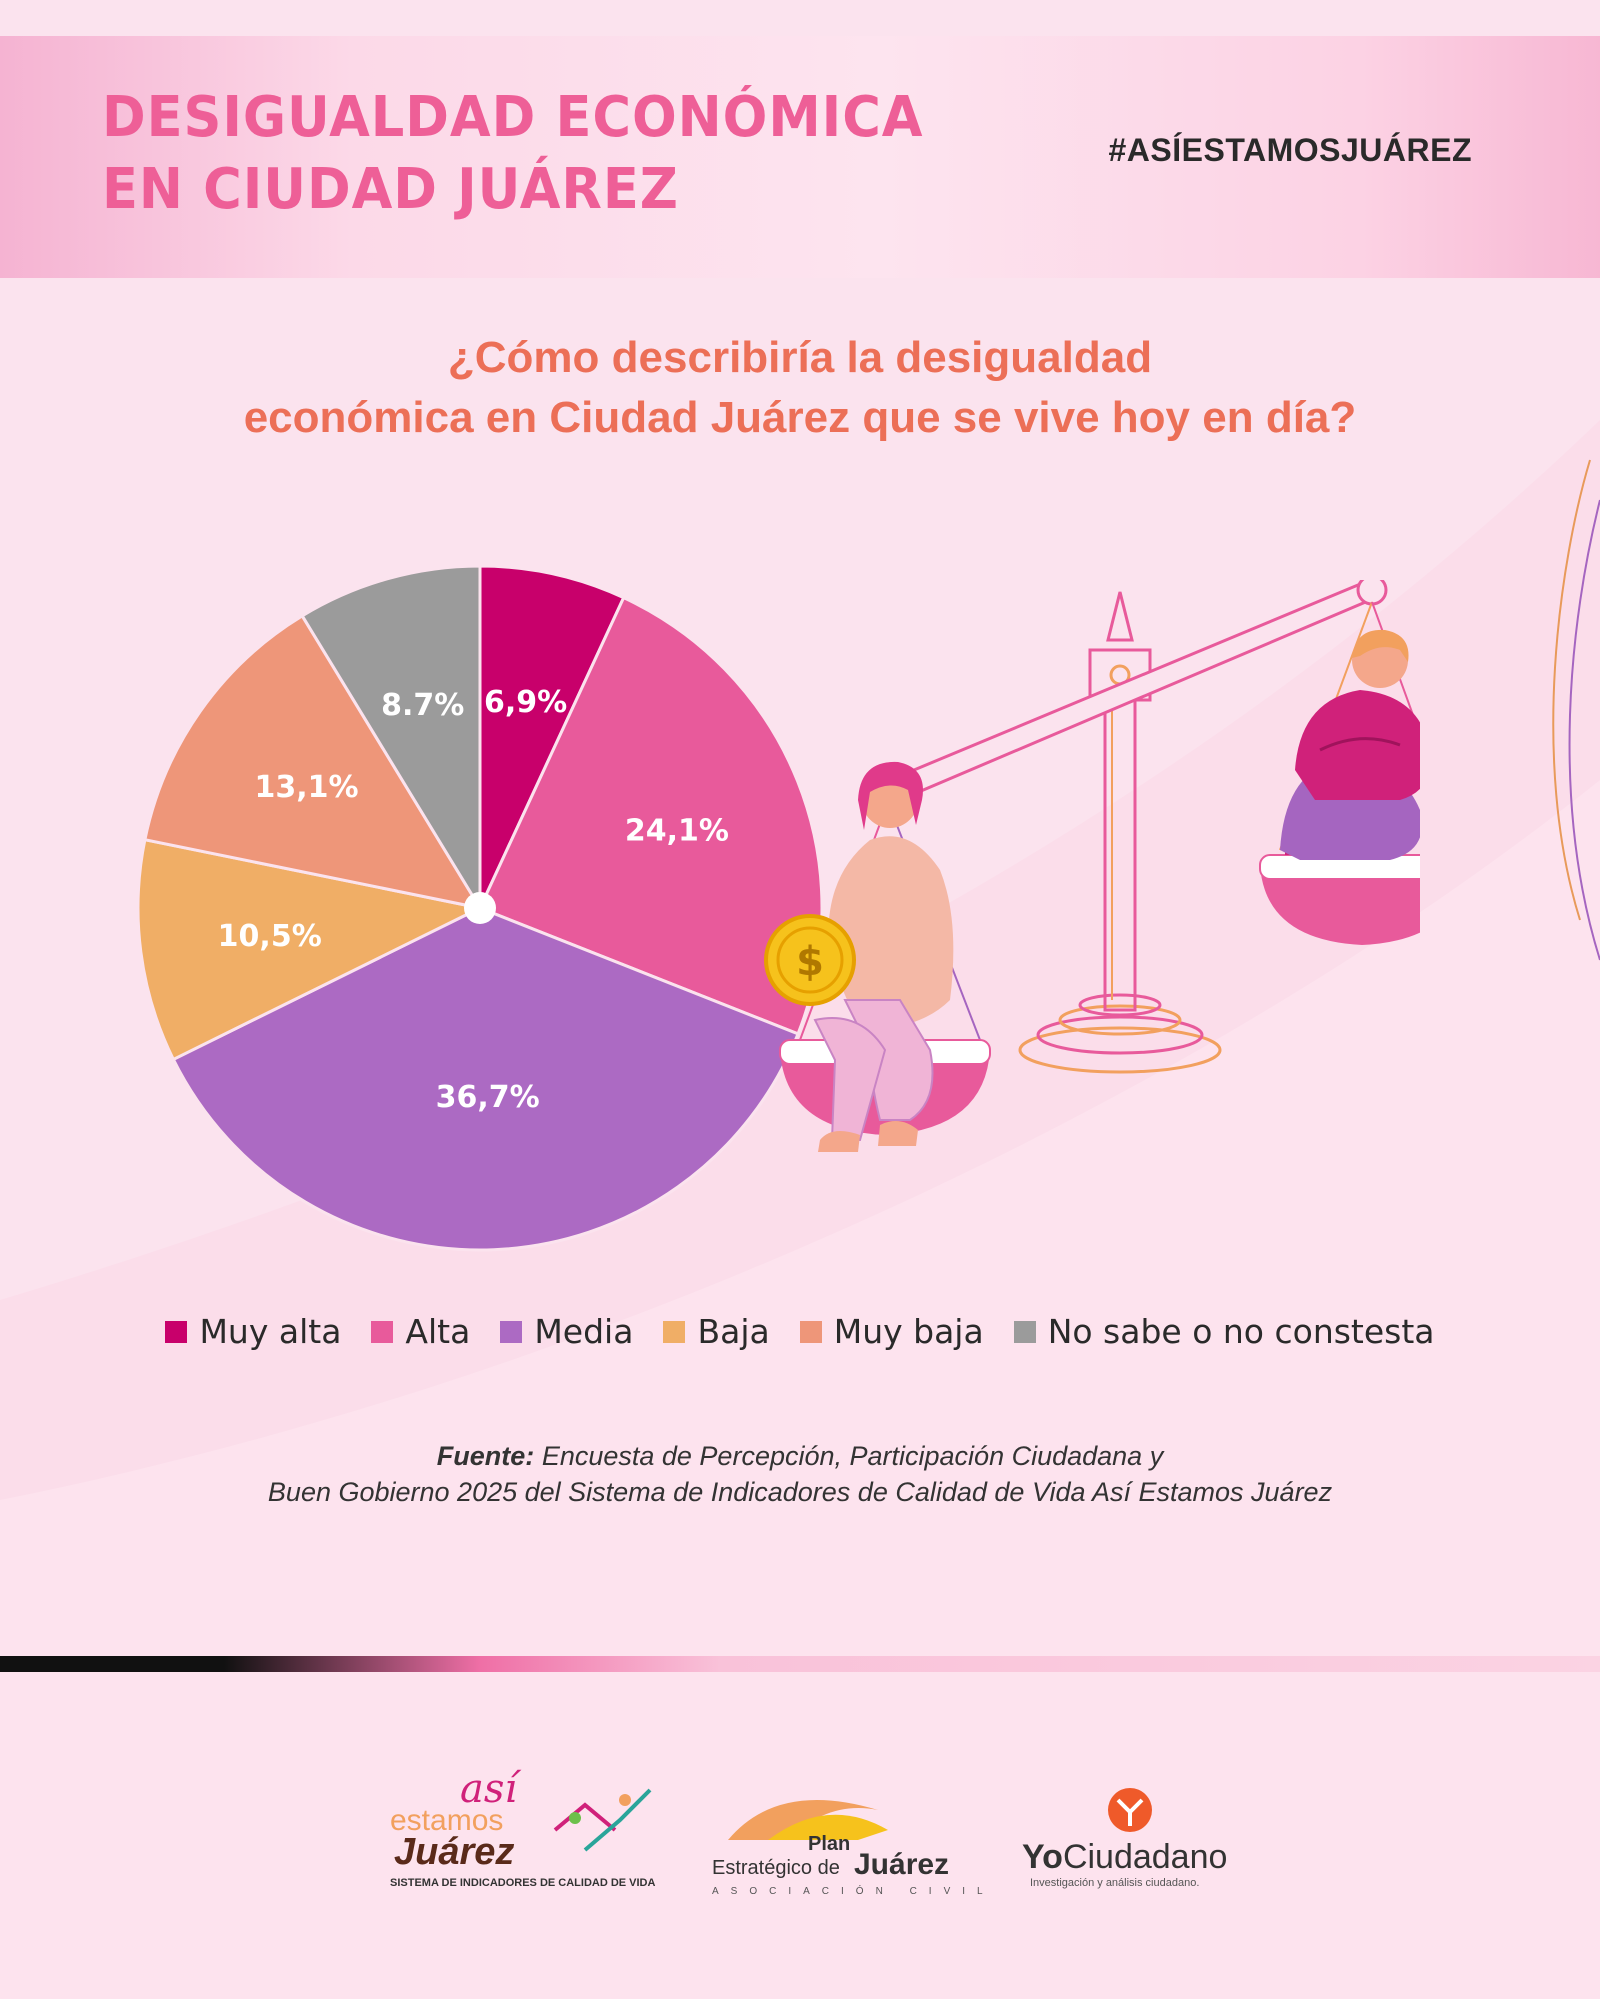 The height and width of the screenshot is (1999, 1600). Describe the element at coordinates (438, 1331) in the screenshot. I see `legend-label: Alta` at that location.